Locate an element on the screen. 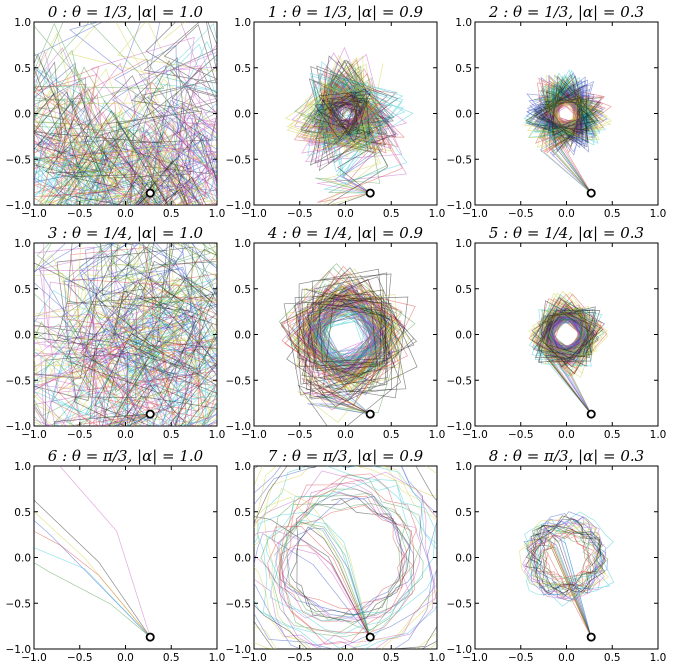  panel-title: 8 : θ = π/3, |α| = 0.3 is located at coordinates (566, 456).